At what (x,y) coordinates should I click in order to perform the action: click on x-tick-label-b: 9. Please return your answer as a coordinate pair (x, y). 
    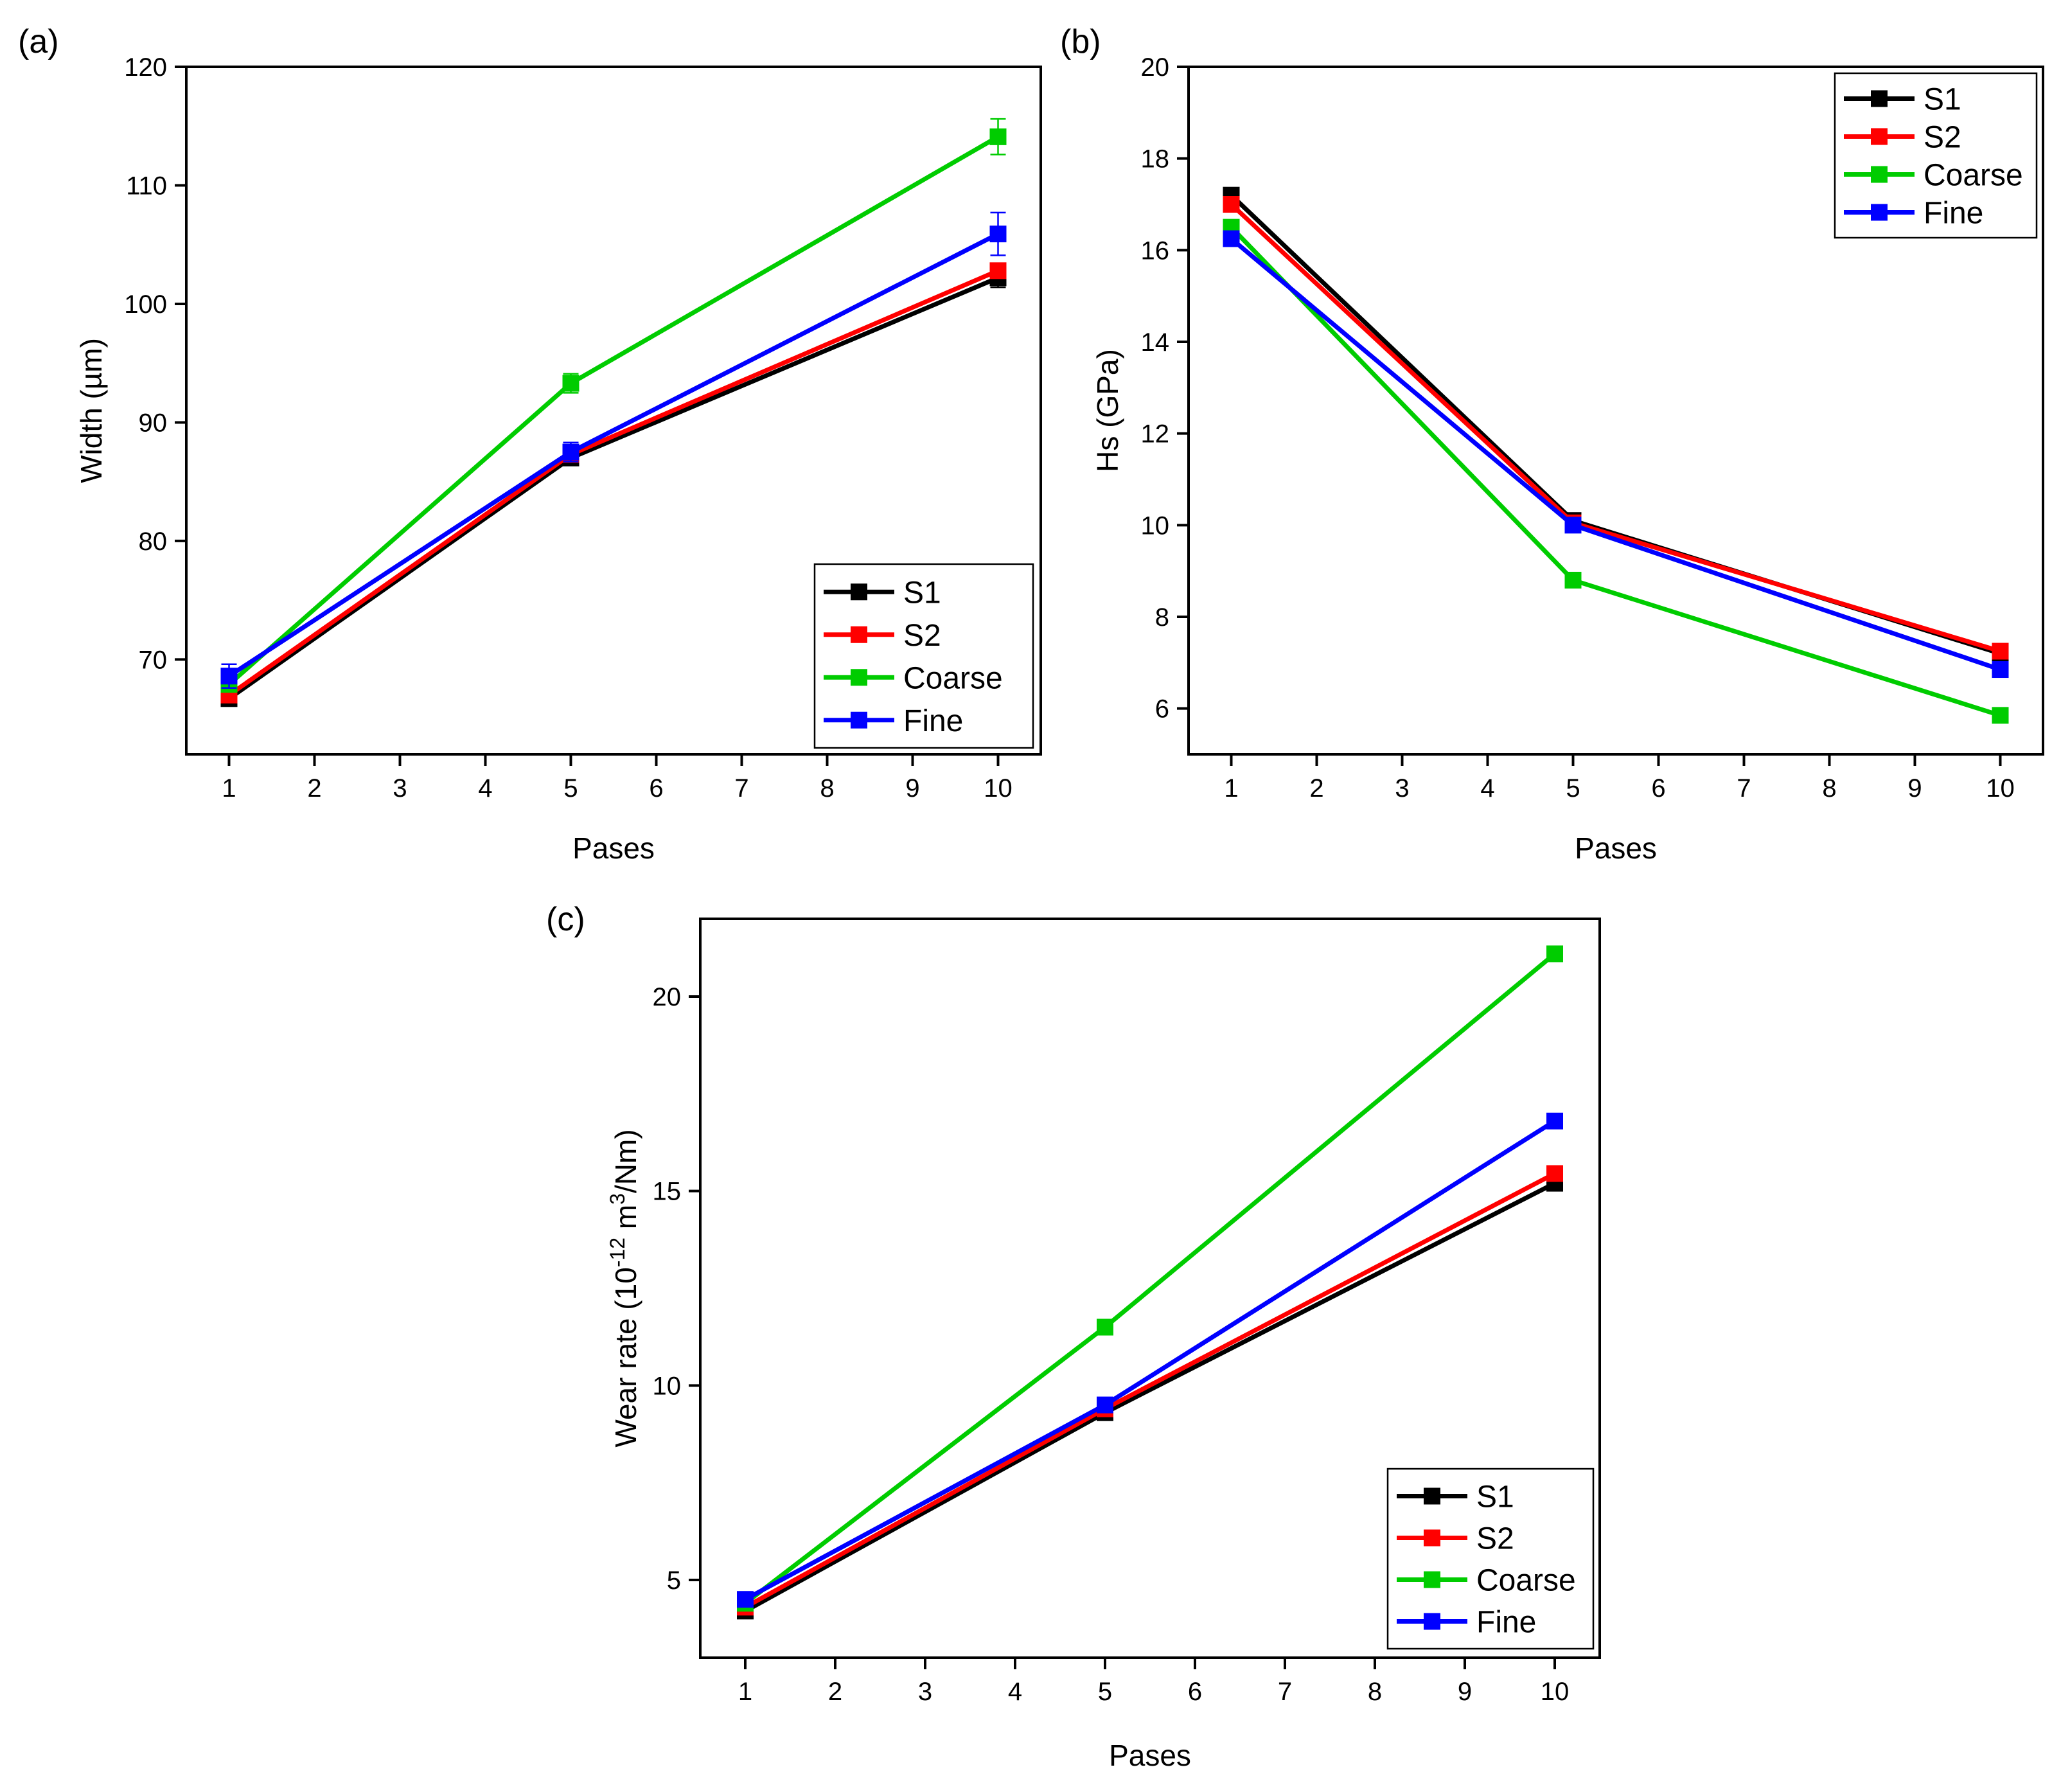
    Looking at the image, I should click on (1914, 788).